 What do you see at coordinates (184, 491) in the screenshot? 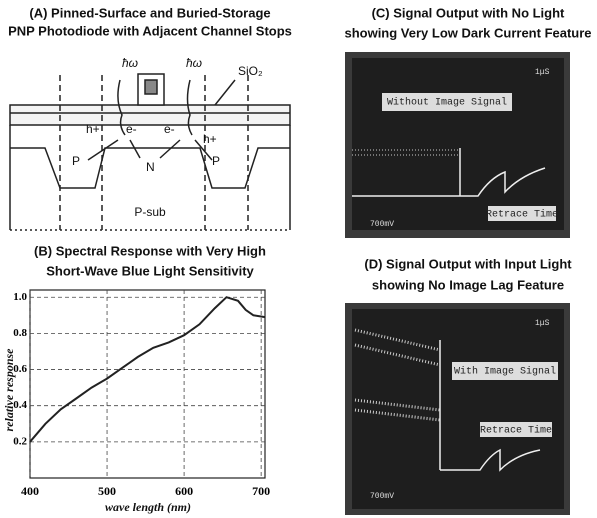
I see `x-tick-label: 600` at bounding box center [184, 491].